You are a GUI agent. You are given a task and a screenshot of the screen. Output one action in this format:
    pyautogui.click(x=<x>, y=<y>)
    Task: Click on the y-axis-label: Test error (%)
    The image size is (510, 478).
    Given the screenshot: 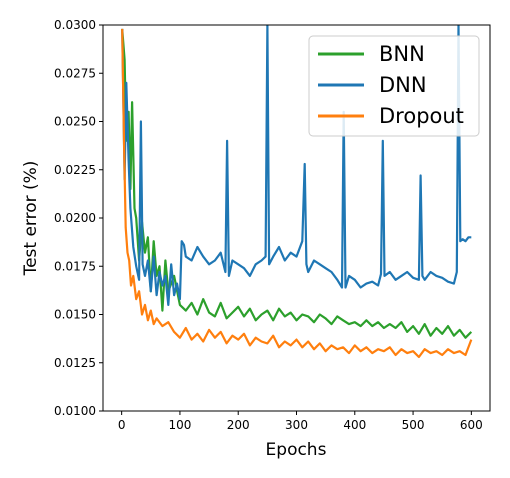 What is the action you would take?
    pyautogui.click(x=31, y=219)
    